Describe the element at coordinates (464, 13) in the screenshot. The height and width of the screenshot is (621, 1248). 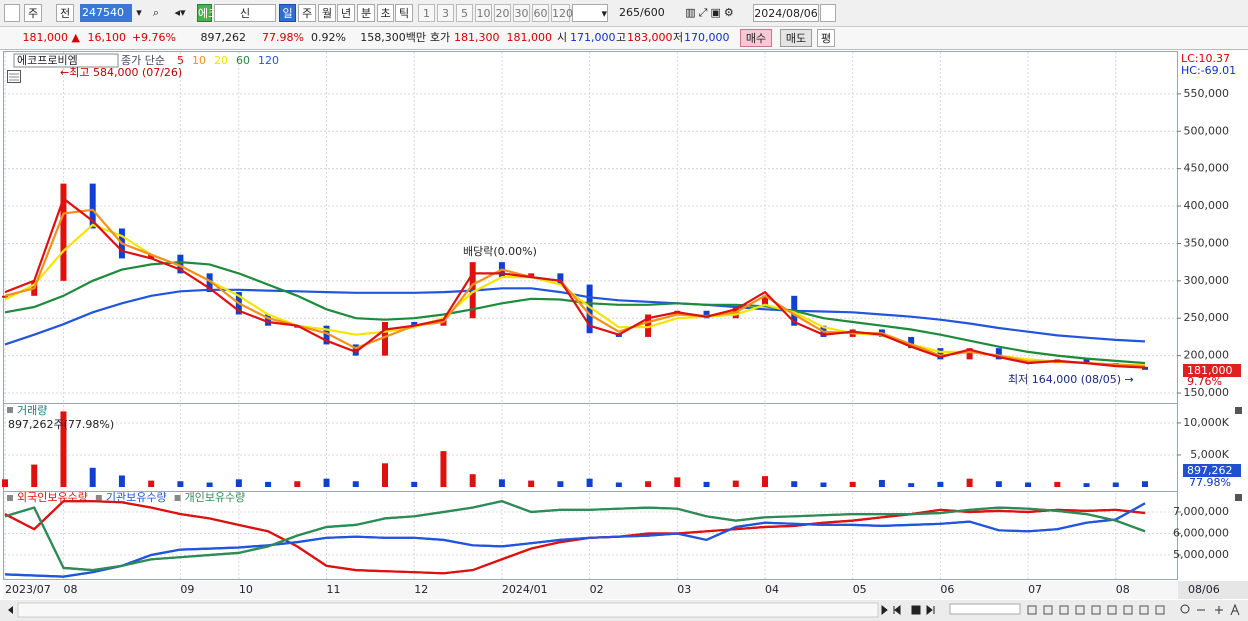
I see `toolbar-item: 5` at that location.